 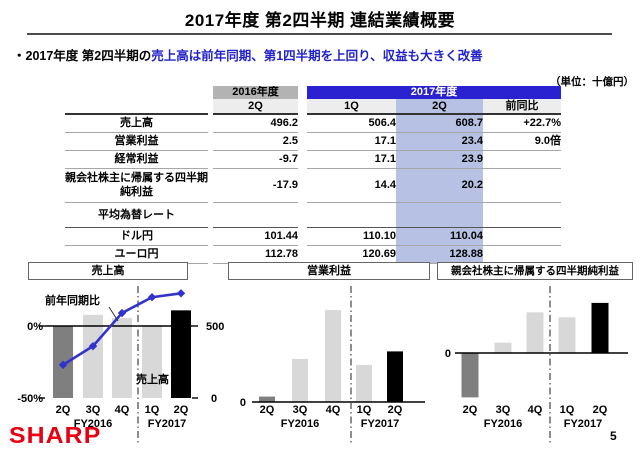 I want to click on value-cell: 128.88, so click(x=439, y=254).